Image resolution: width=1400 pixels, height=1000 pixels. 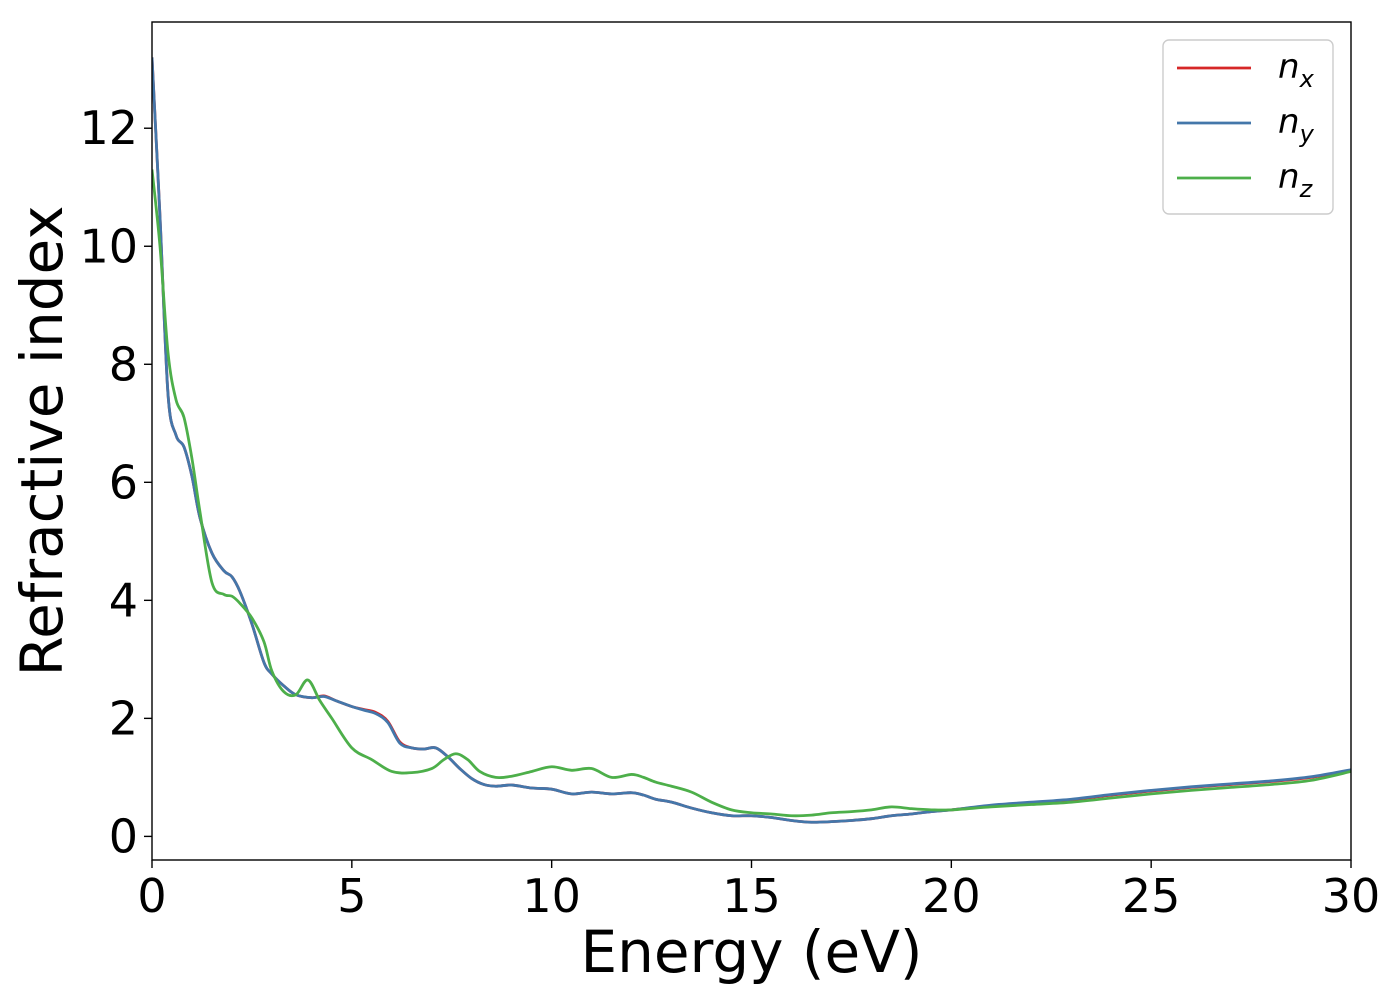 What do you see at coordinates (123, 364) in the screenshot?
I see `y-tick-label: 8` at bounding box center [123, 364].